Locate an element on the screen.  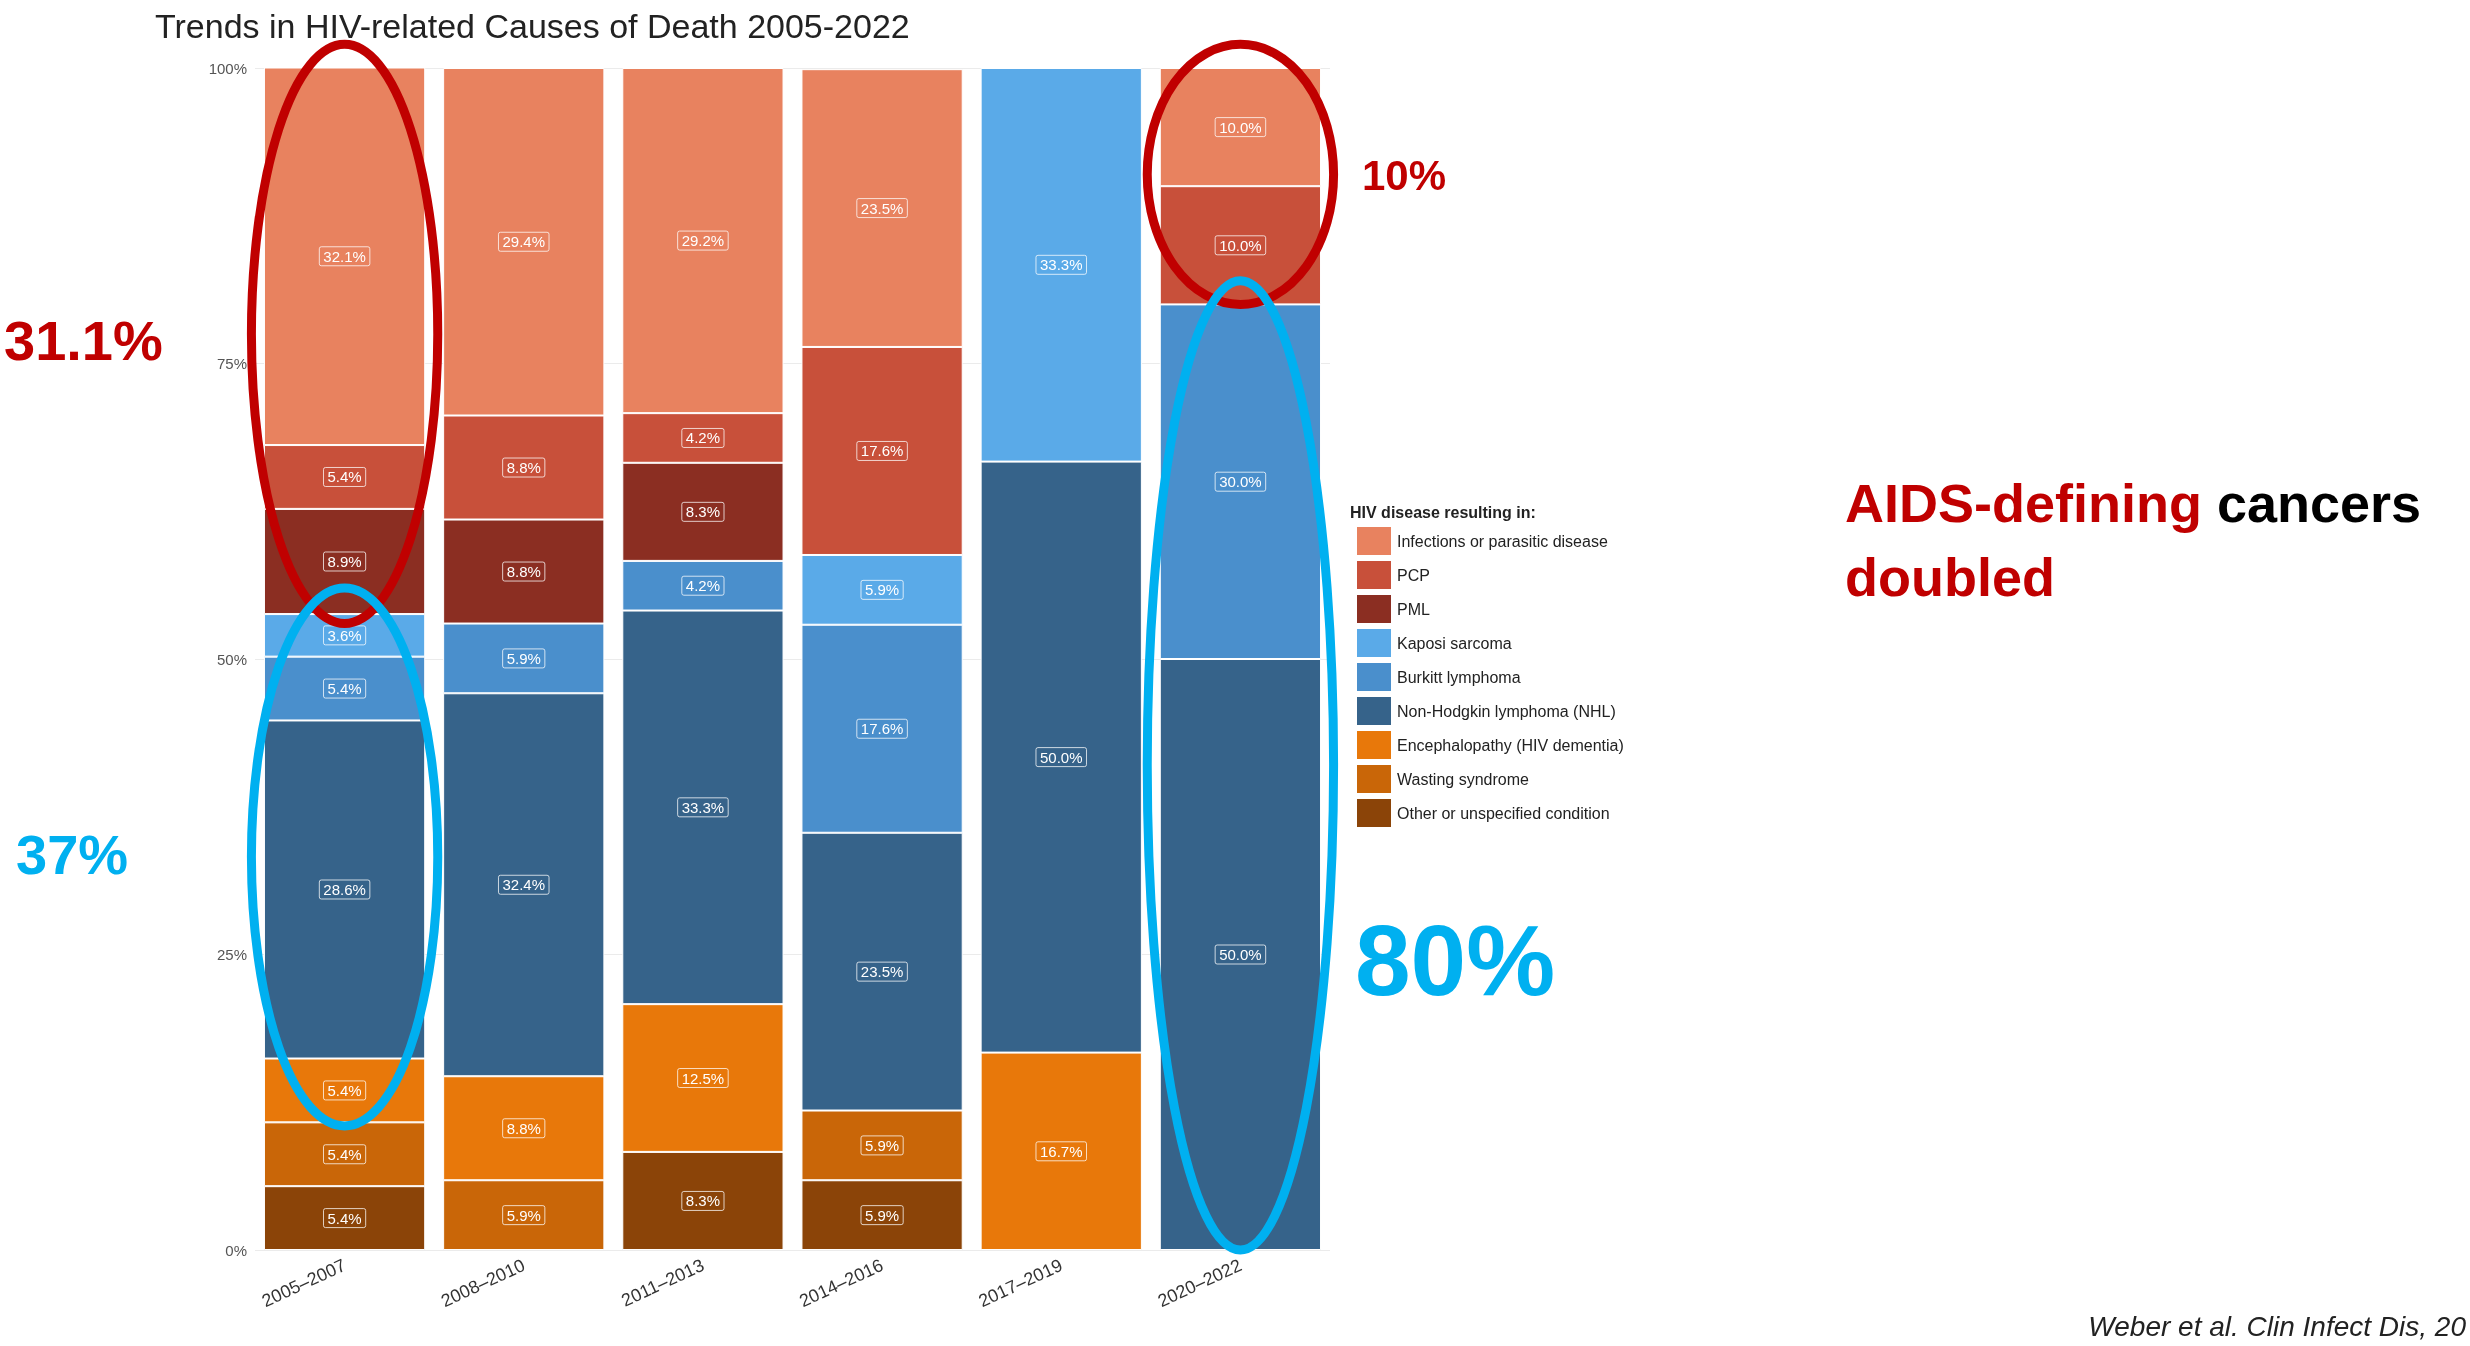
chart-title: Trends in HIV-related Causes of Death 2005-2022 is located at coordinates (532, 26).